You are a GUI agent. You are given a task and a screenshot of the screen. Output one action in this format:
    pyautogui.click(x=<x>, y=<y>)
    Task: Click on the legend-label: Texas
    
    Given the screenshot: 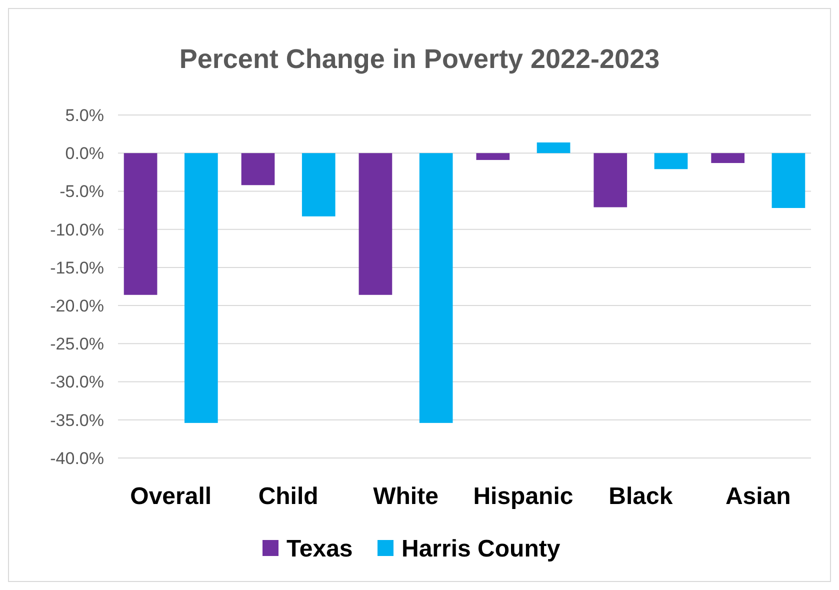 What is the action you would take?
    pyautogui.click(x=319, y=548)
    